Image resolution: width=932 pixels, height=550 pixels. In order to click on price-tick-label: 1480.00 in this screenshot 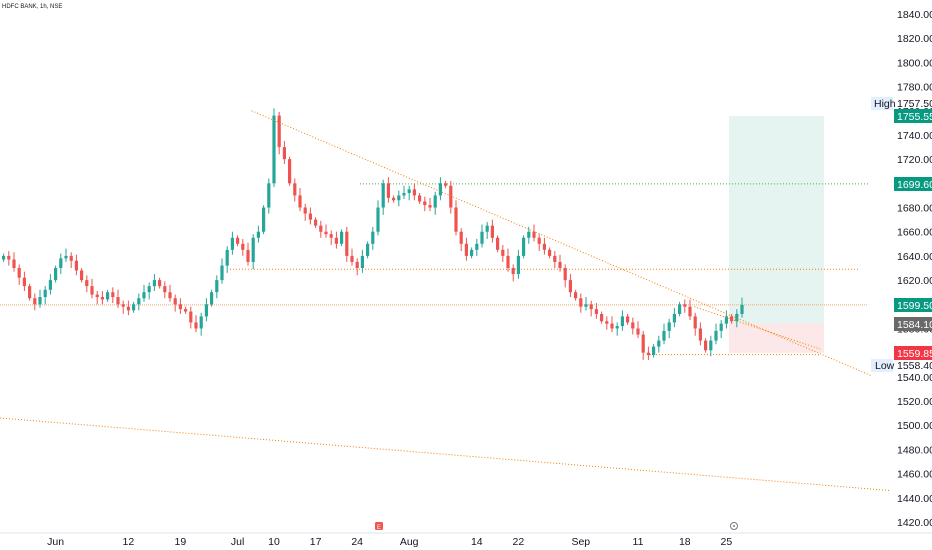, I will do `click(914, 450)`.